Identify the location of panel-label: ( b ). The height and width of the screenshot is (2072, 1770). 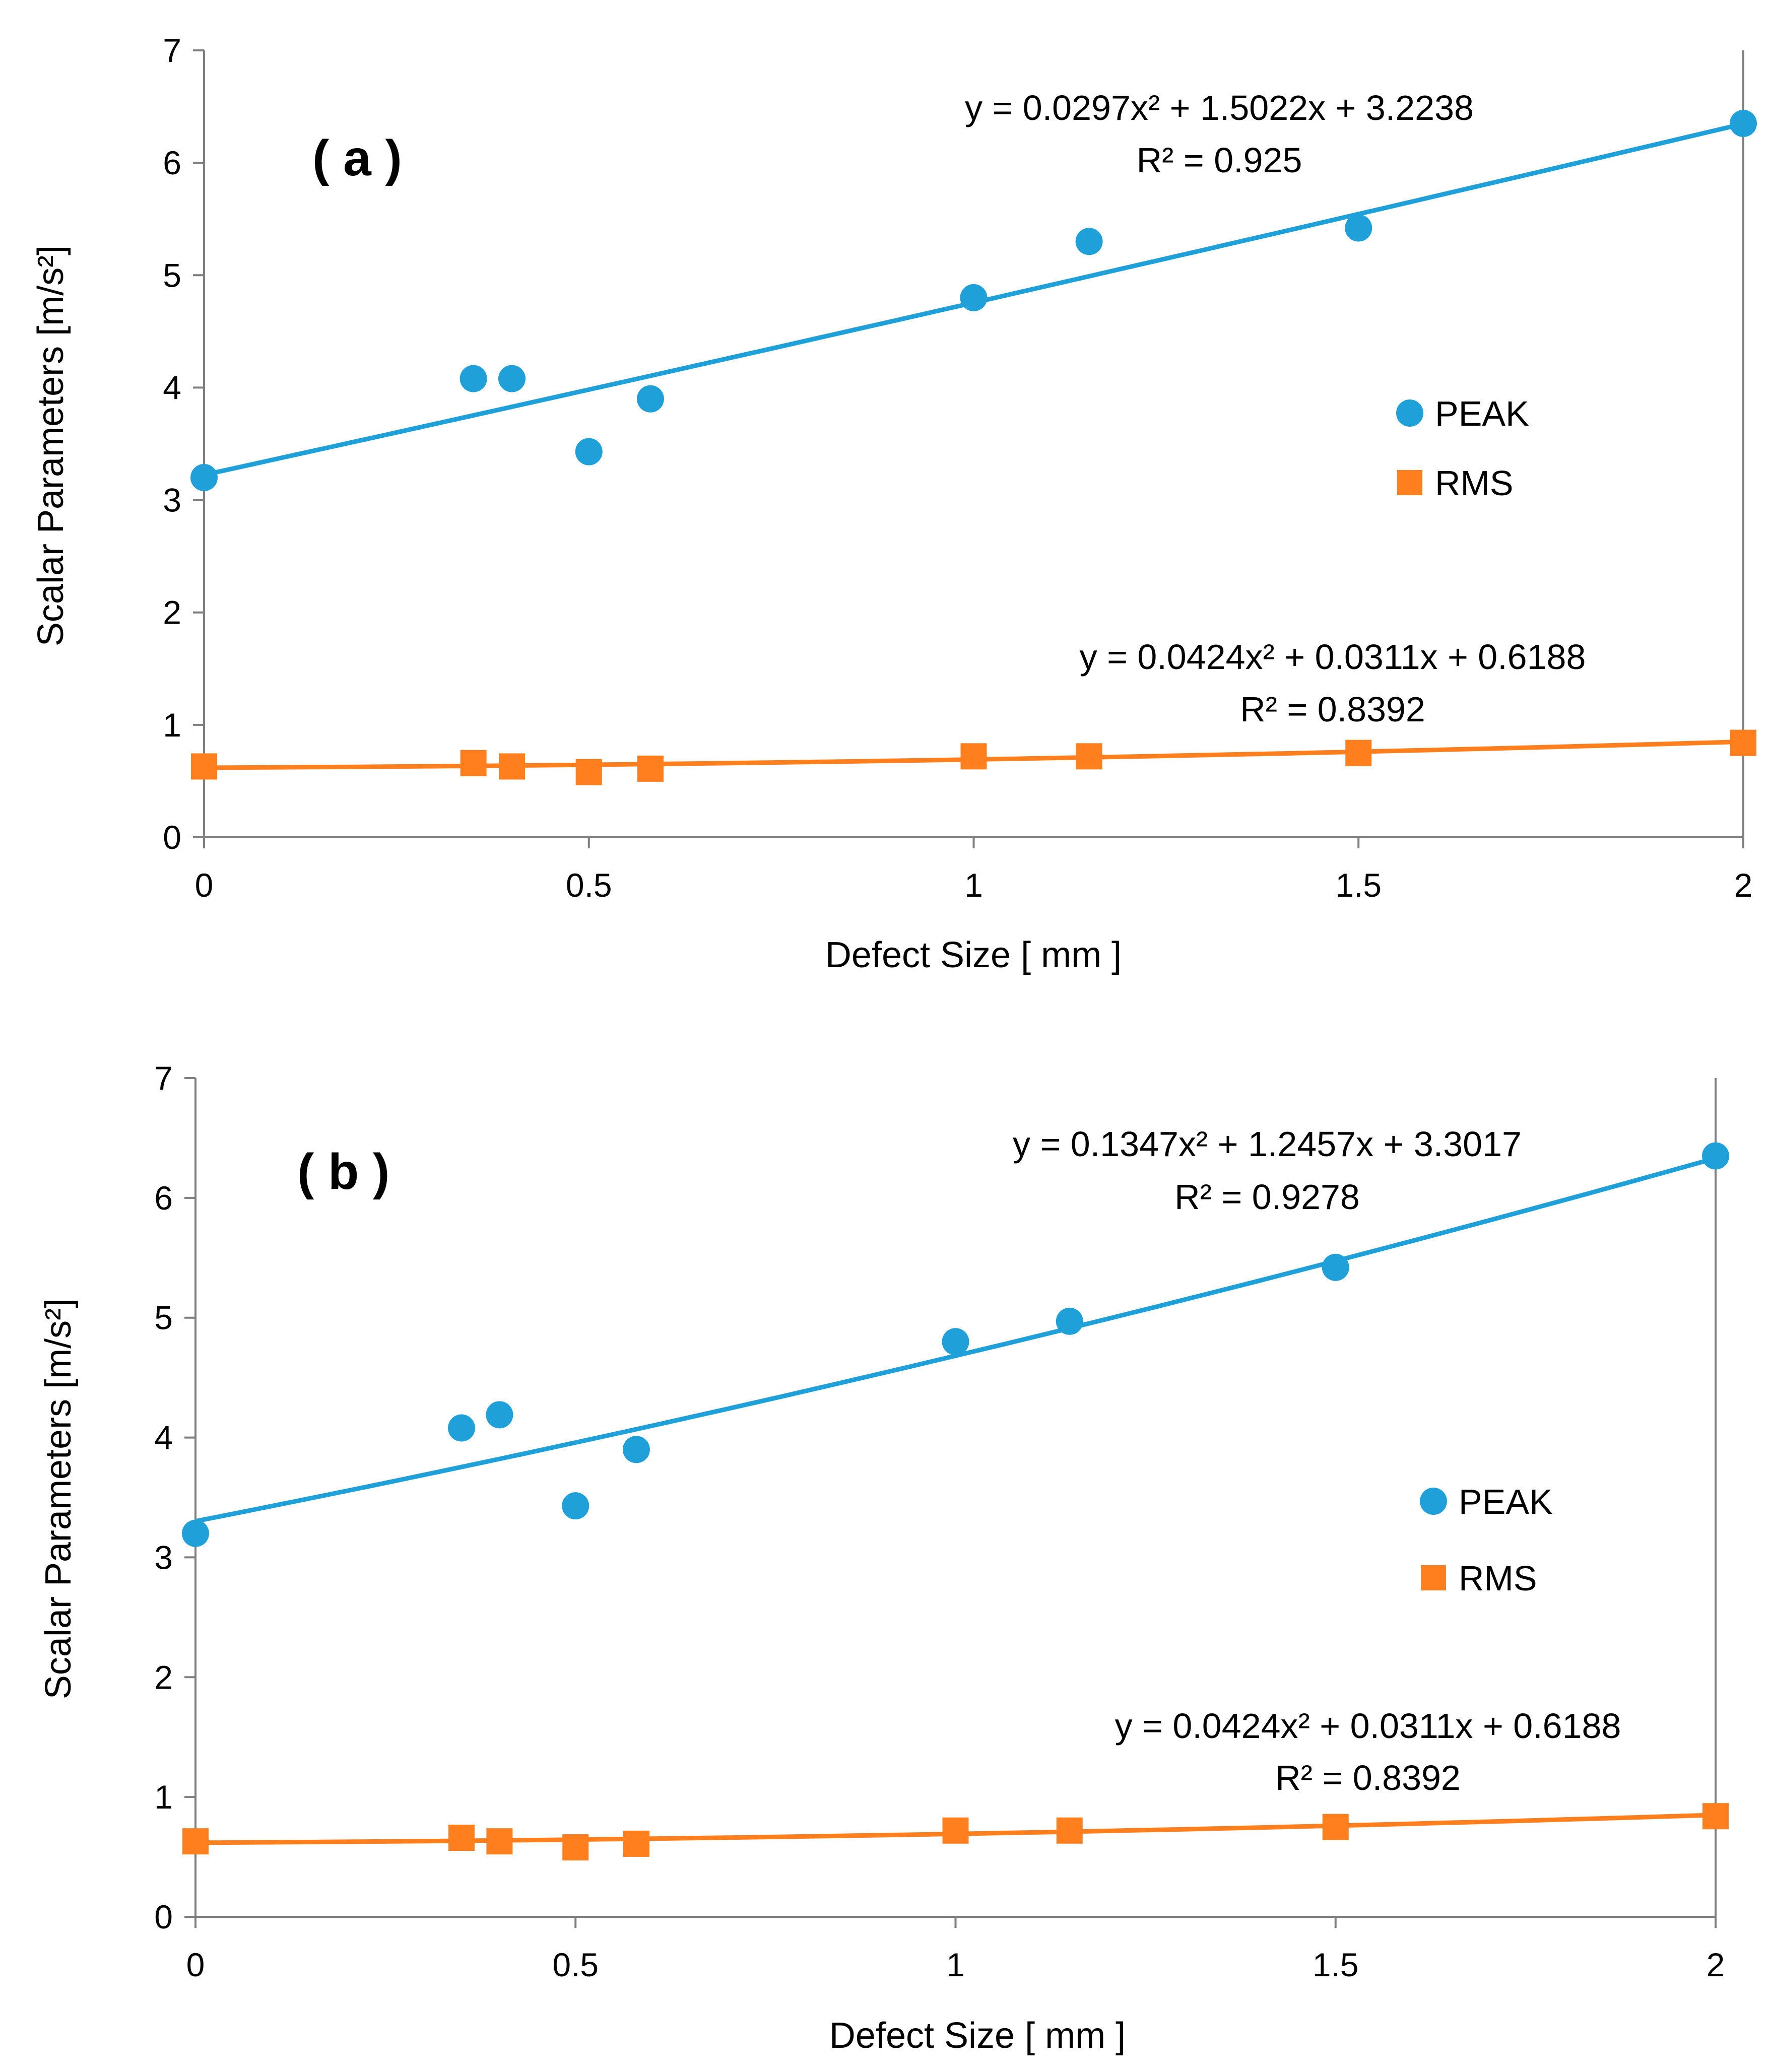
(343, 1172).